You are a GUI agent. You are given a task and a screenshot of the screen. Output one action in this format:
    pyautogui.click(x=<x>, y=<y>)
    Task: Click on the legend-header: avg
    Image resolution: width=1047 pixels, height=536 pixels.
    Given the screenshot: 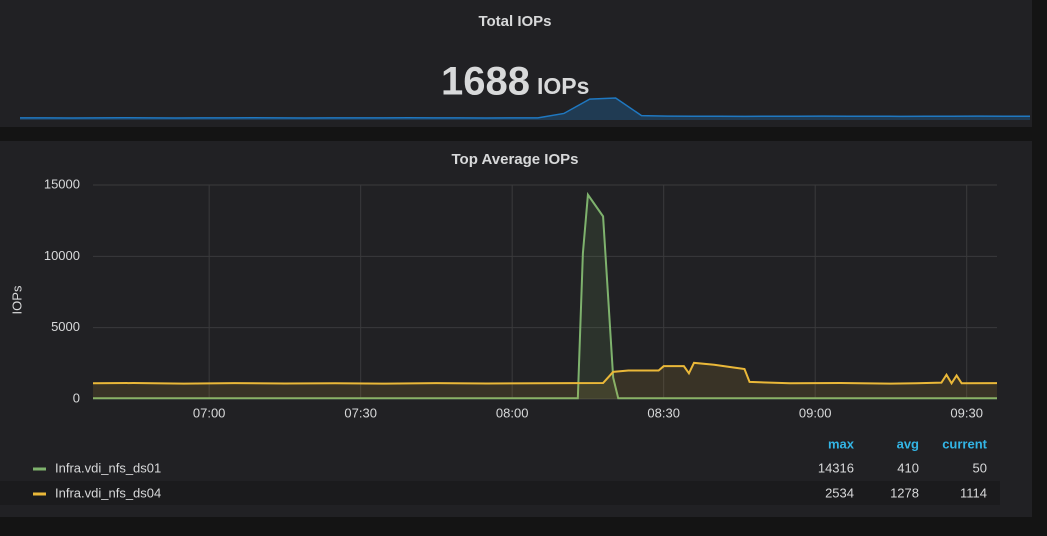 What is the action you would take?
    pyautogui.click(x=908, y=443)
    